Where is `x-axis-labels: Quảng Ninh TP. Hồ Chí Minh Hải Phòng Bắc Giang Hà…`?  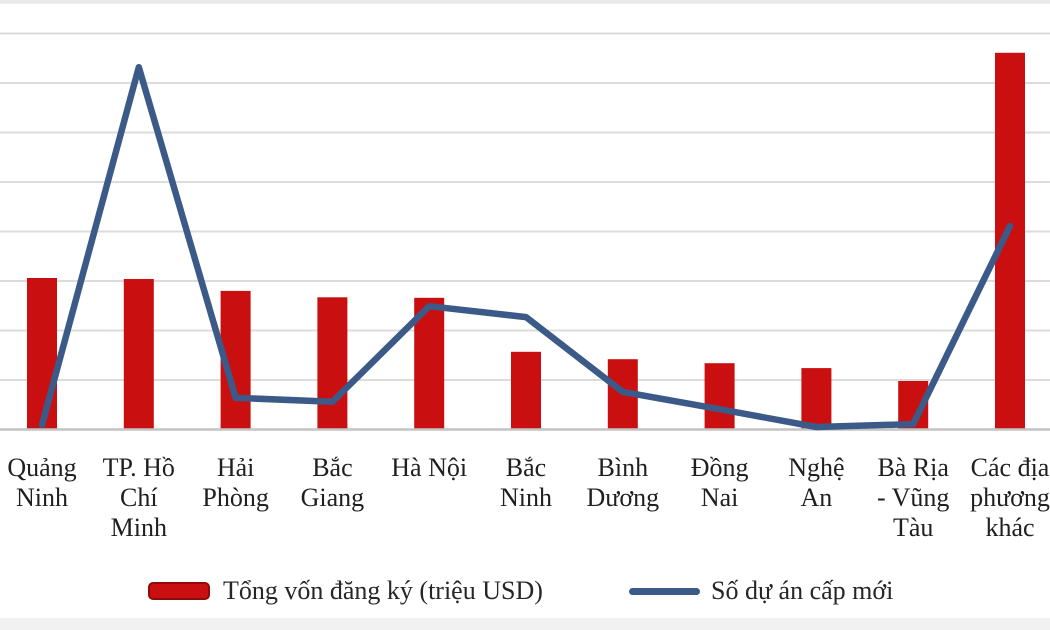 x-axis-labels: Quảng Ninh TP. Hồ Chí Minh Hải Phòng Bắc Giang Hà… is located at coordinates (528, 497).